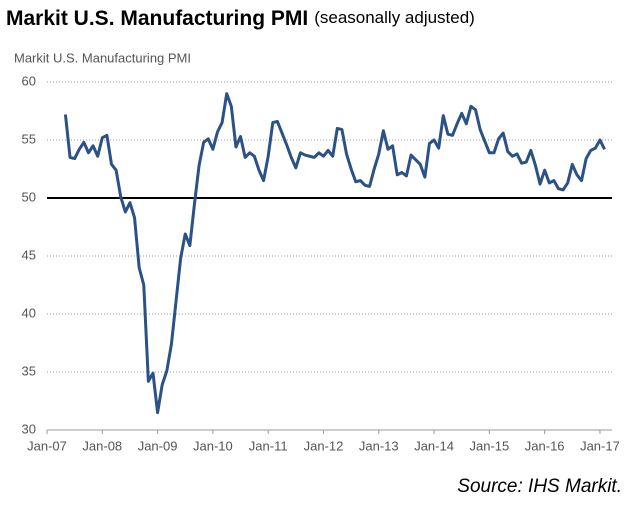 The height and width of the screenshot is (507, 634). What do you see at coordinates (489, 445) in the screenshot?
I see `x-tick-label: Jan-15` at bounding box center [489, 445].